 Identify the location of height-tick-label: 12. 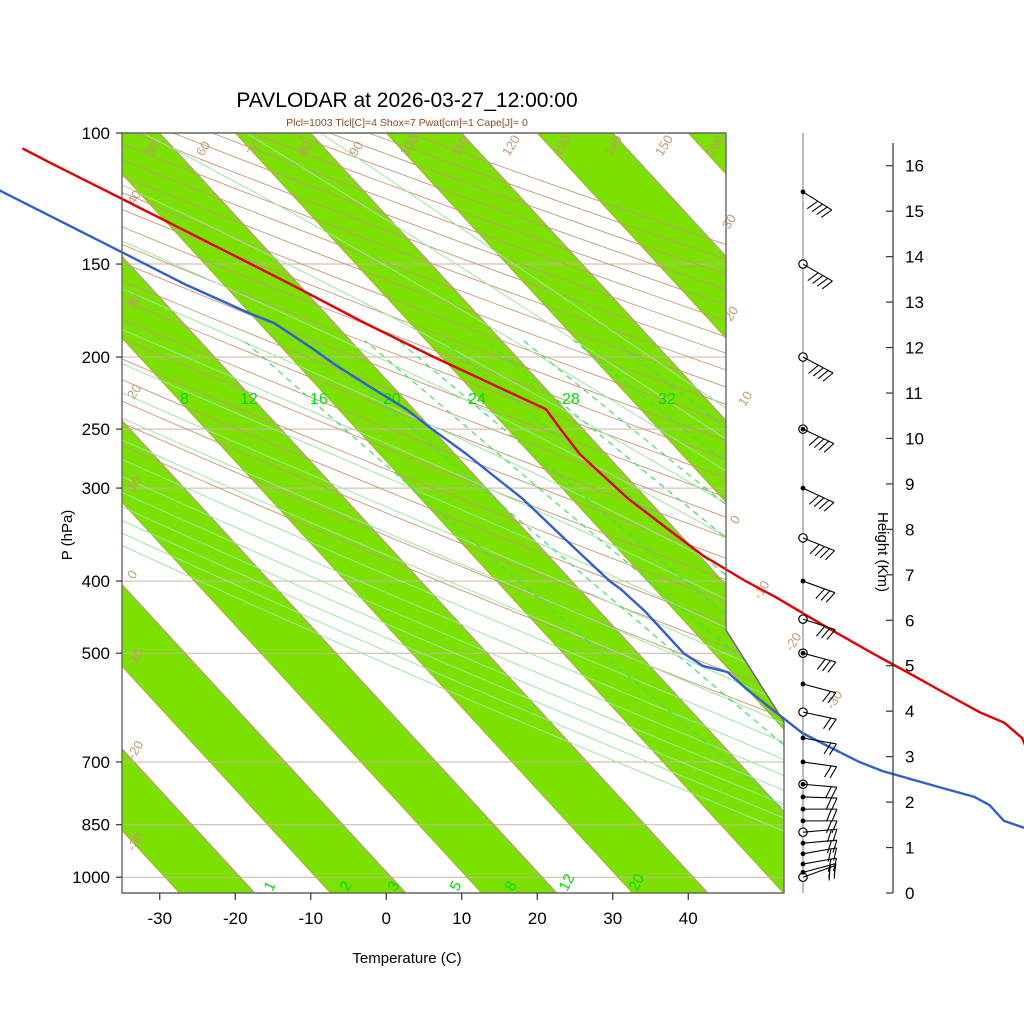
(914, 348).